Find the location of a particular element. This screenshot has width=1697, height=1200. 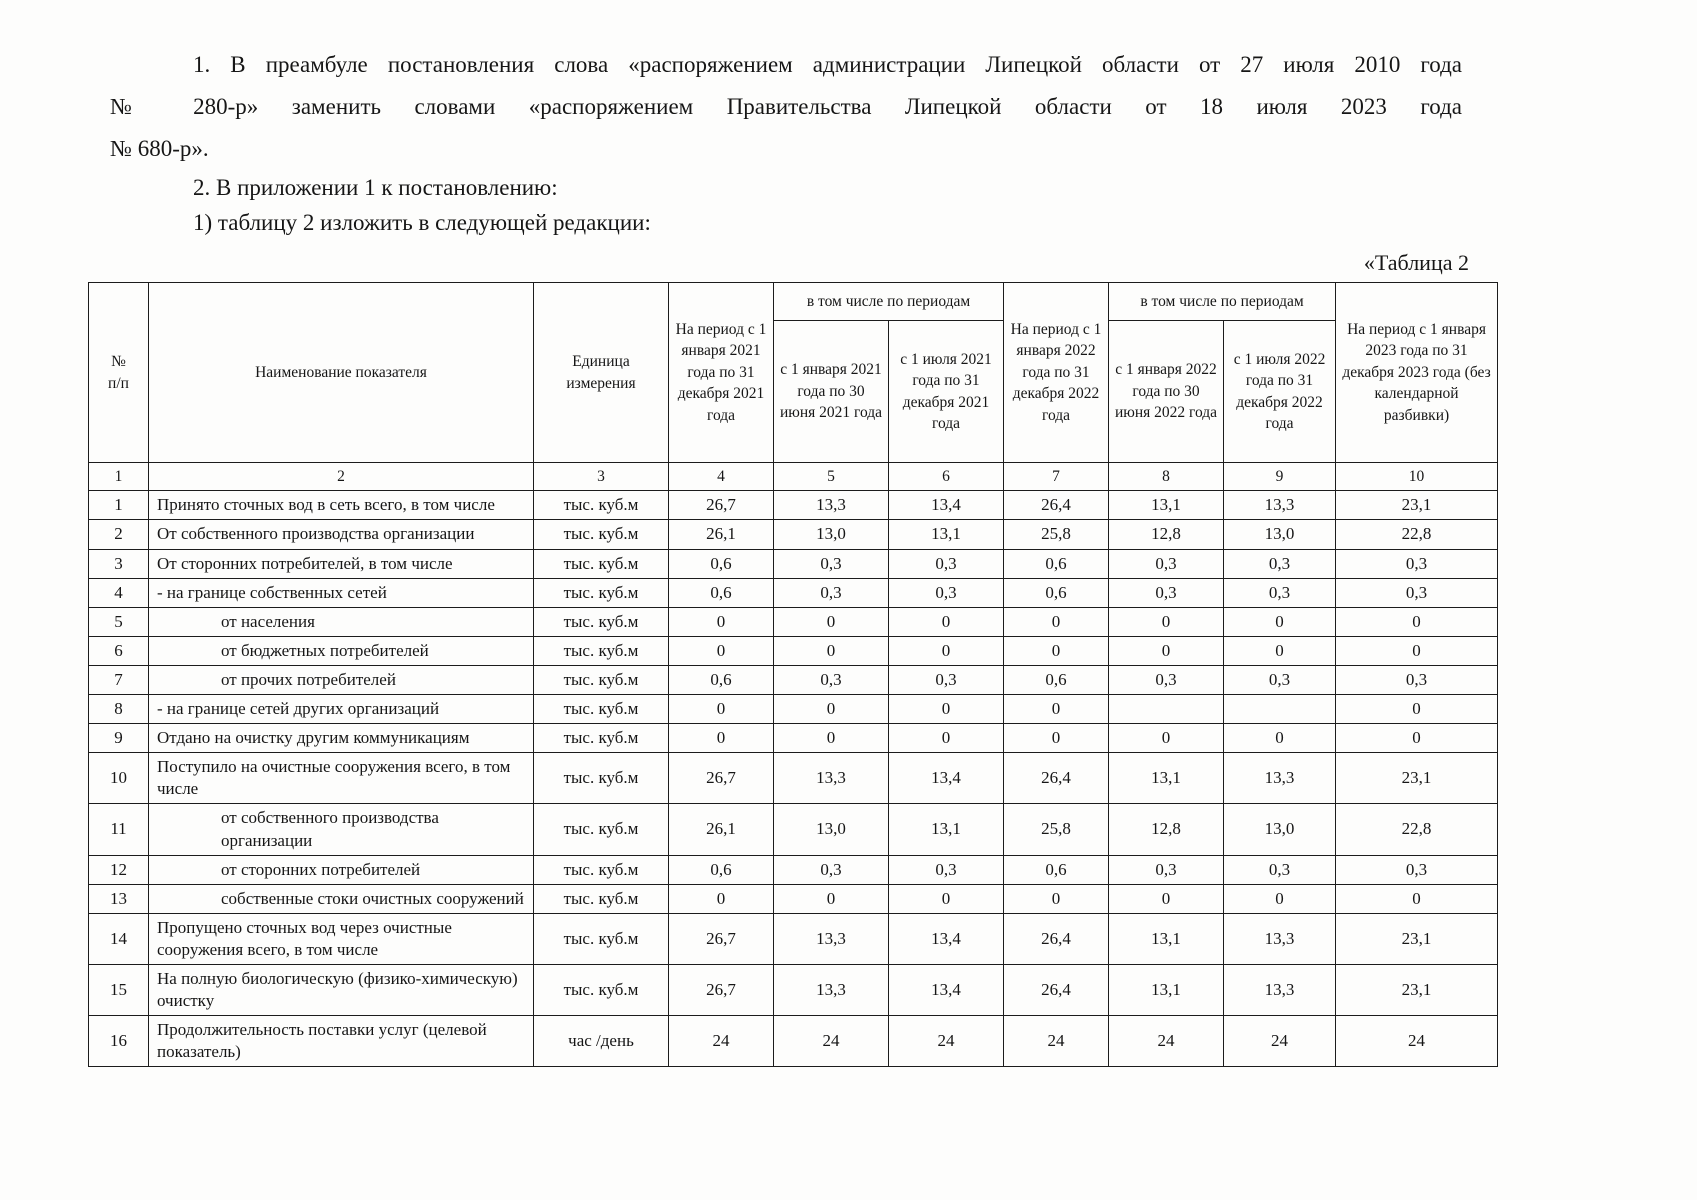

row-name-cell: от собственного производства организации is located at coordinates (341, 829).